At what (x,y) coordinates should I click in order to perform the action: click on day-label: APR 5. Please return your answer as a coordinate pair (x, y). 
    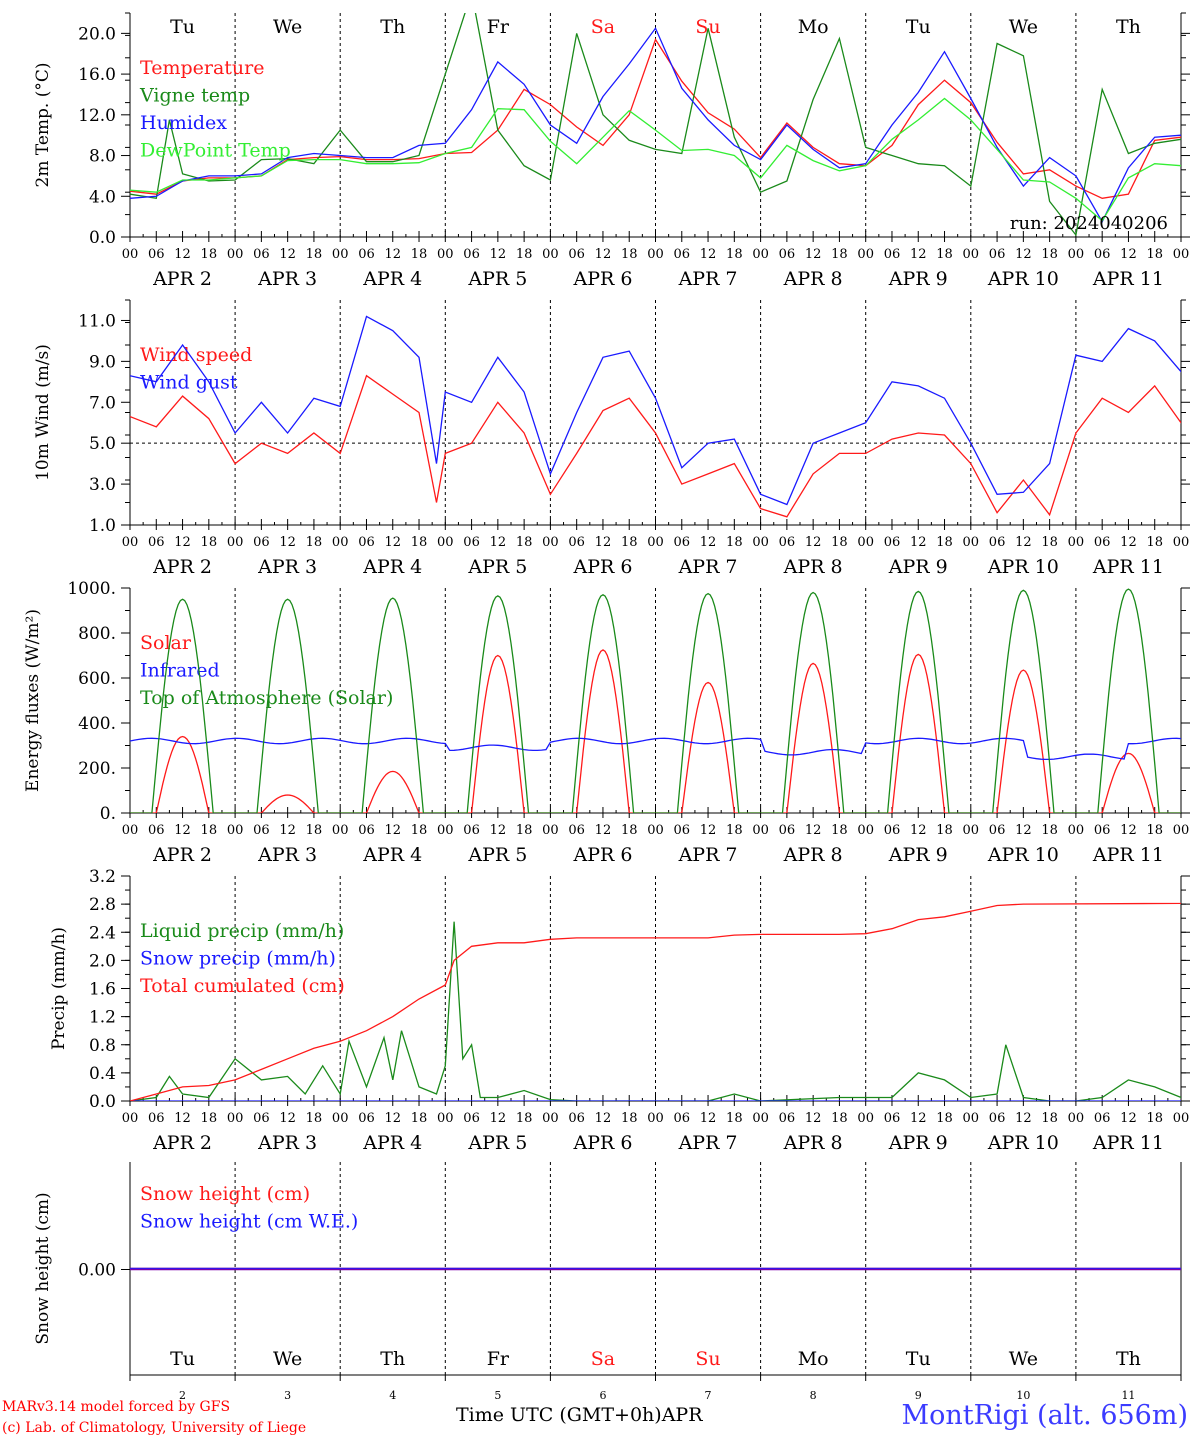
    Looking at the image, I should click on (497, 279).